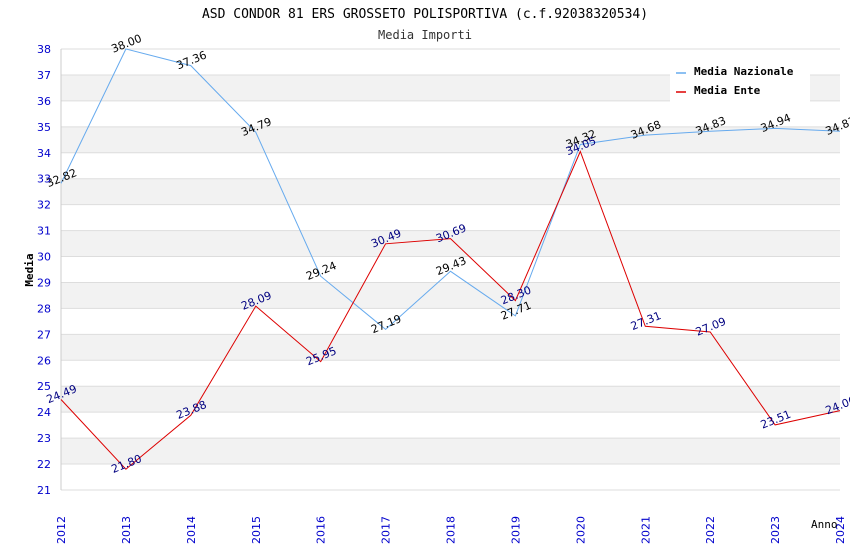 The height and width of the screenshot is (550, 850). I want to click on chart-subtitle: Media Importi, so click(425, 35).